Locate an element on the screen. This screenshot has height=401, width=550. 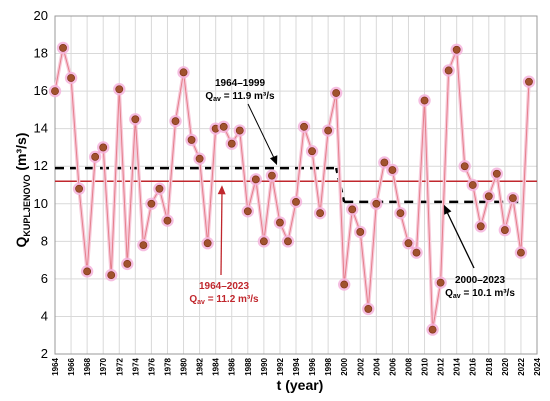
x-tick-label: 1986 is located at coordinates (232, 366).